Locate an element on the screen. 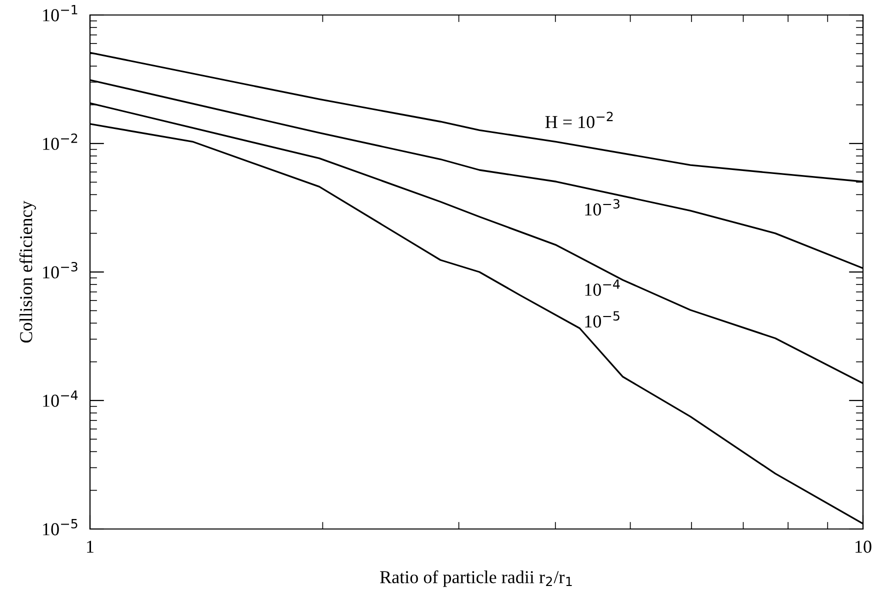 The width and height of the screenshot is (876, 591). series-label: H = 10$^{−2}$ is located at coordinates (579, 120).